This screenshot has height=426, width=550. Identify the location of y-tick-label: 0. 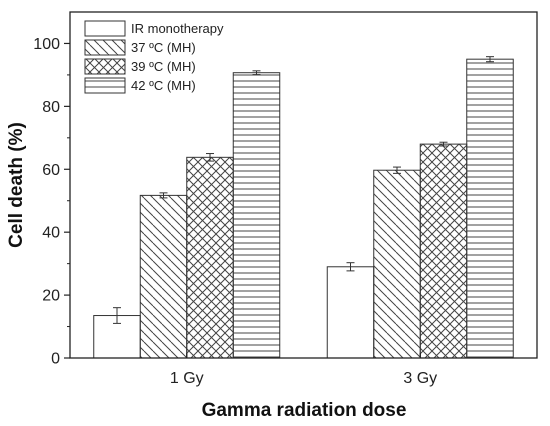
(55, 359).